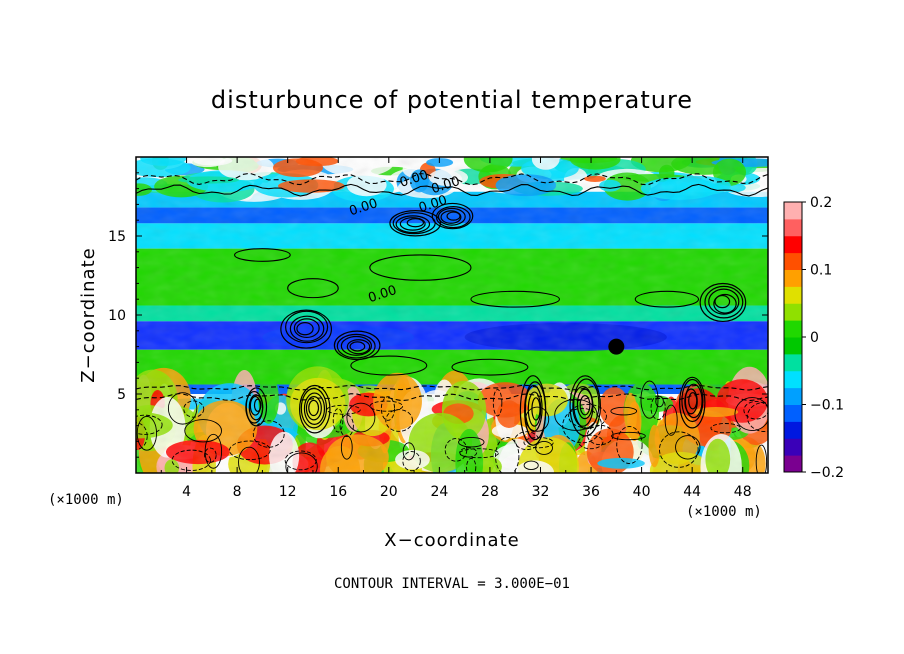 The width and height of the screenshot is (904, 654). I want to click on colorbar, so click(793, 337).